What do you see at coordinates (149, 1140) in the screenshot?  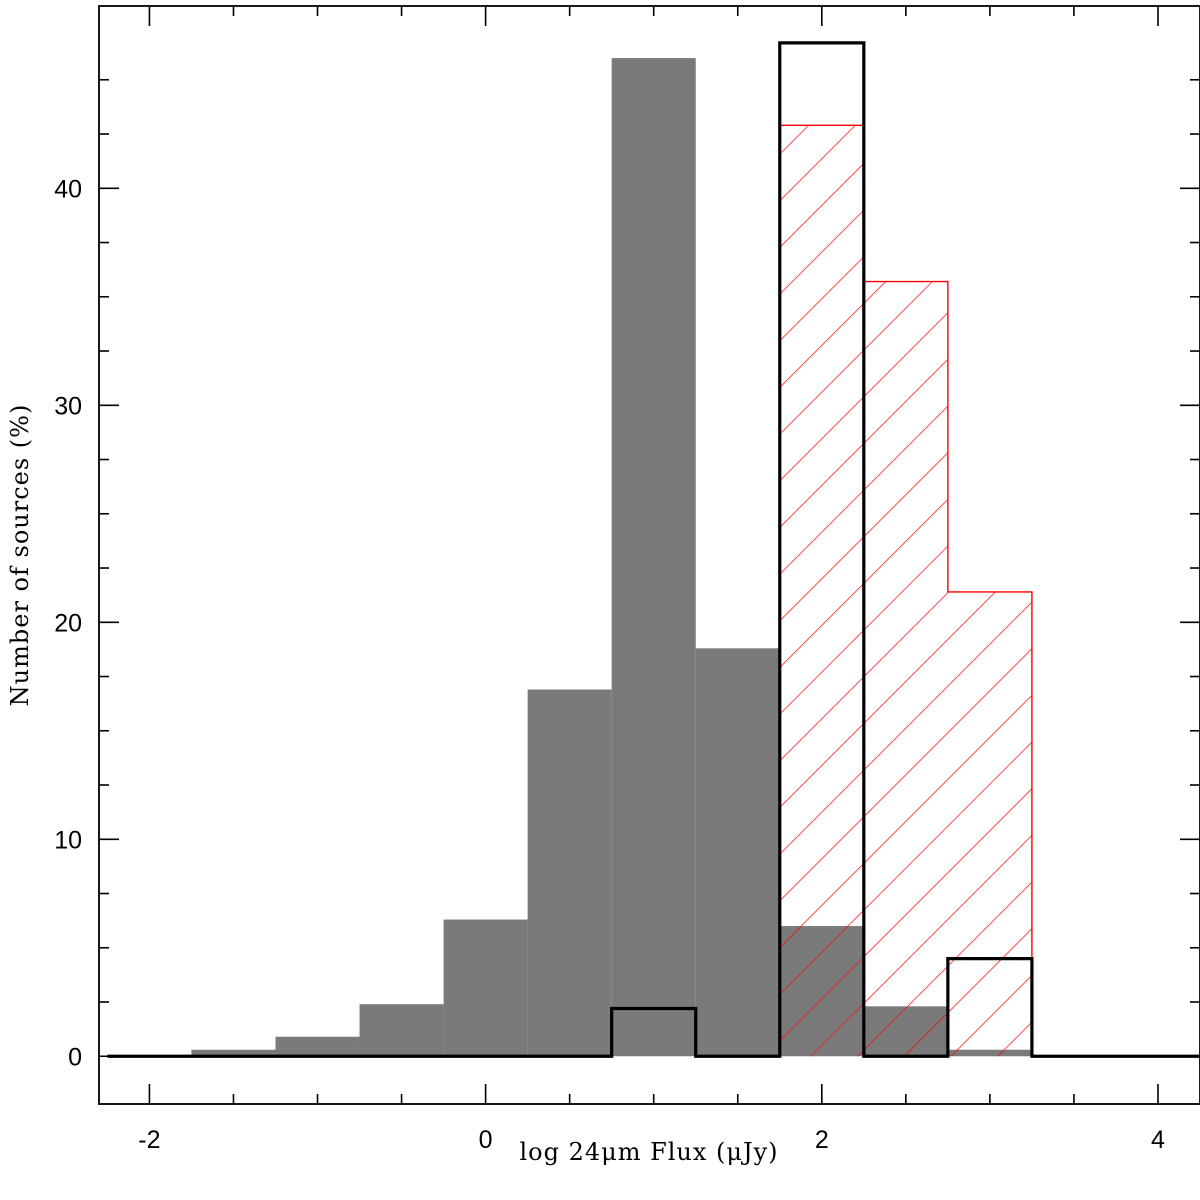 I see `x-tick-label: -2` at bounding box center [149, 1140].